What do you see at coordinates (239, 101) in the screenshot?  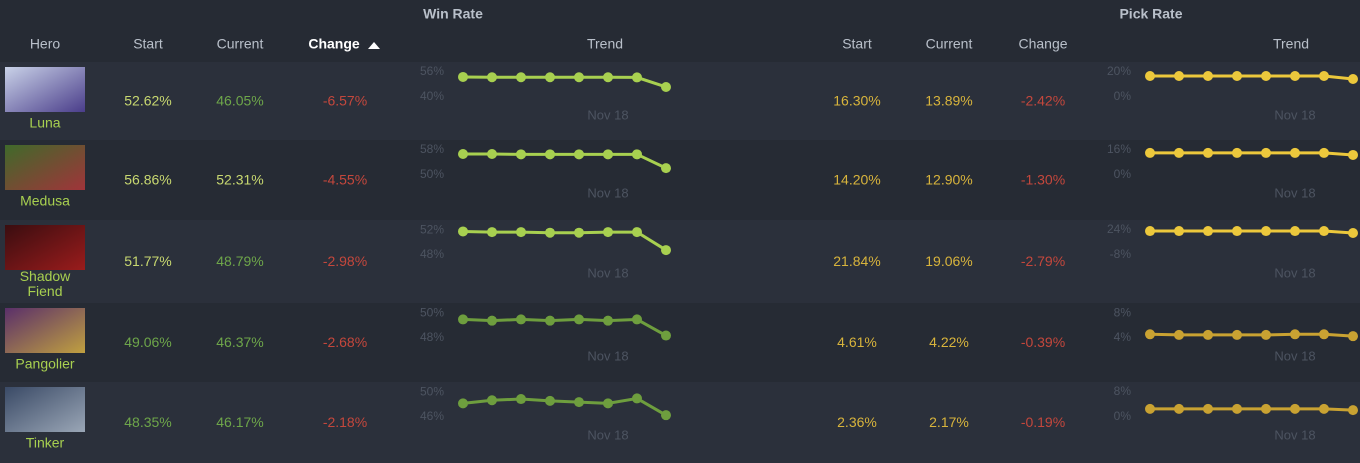 I see `win-current: 46.05%` at bounding box center [239, 101].